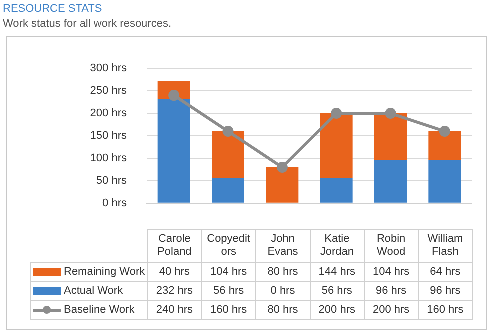  I want to click on legend-label: Baseline Work, so click(89, 310).